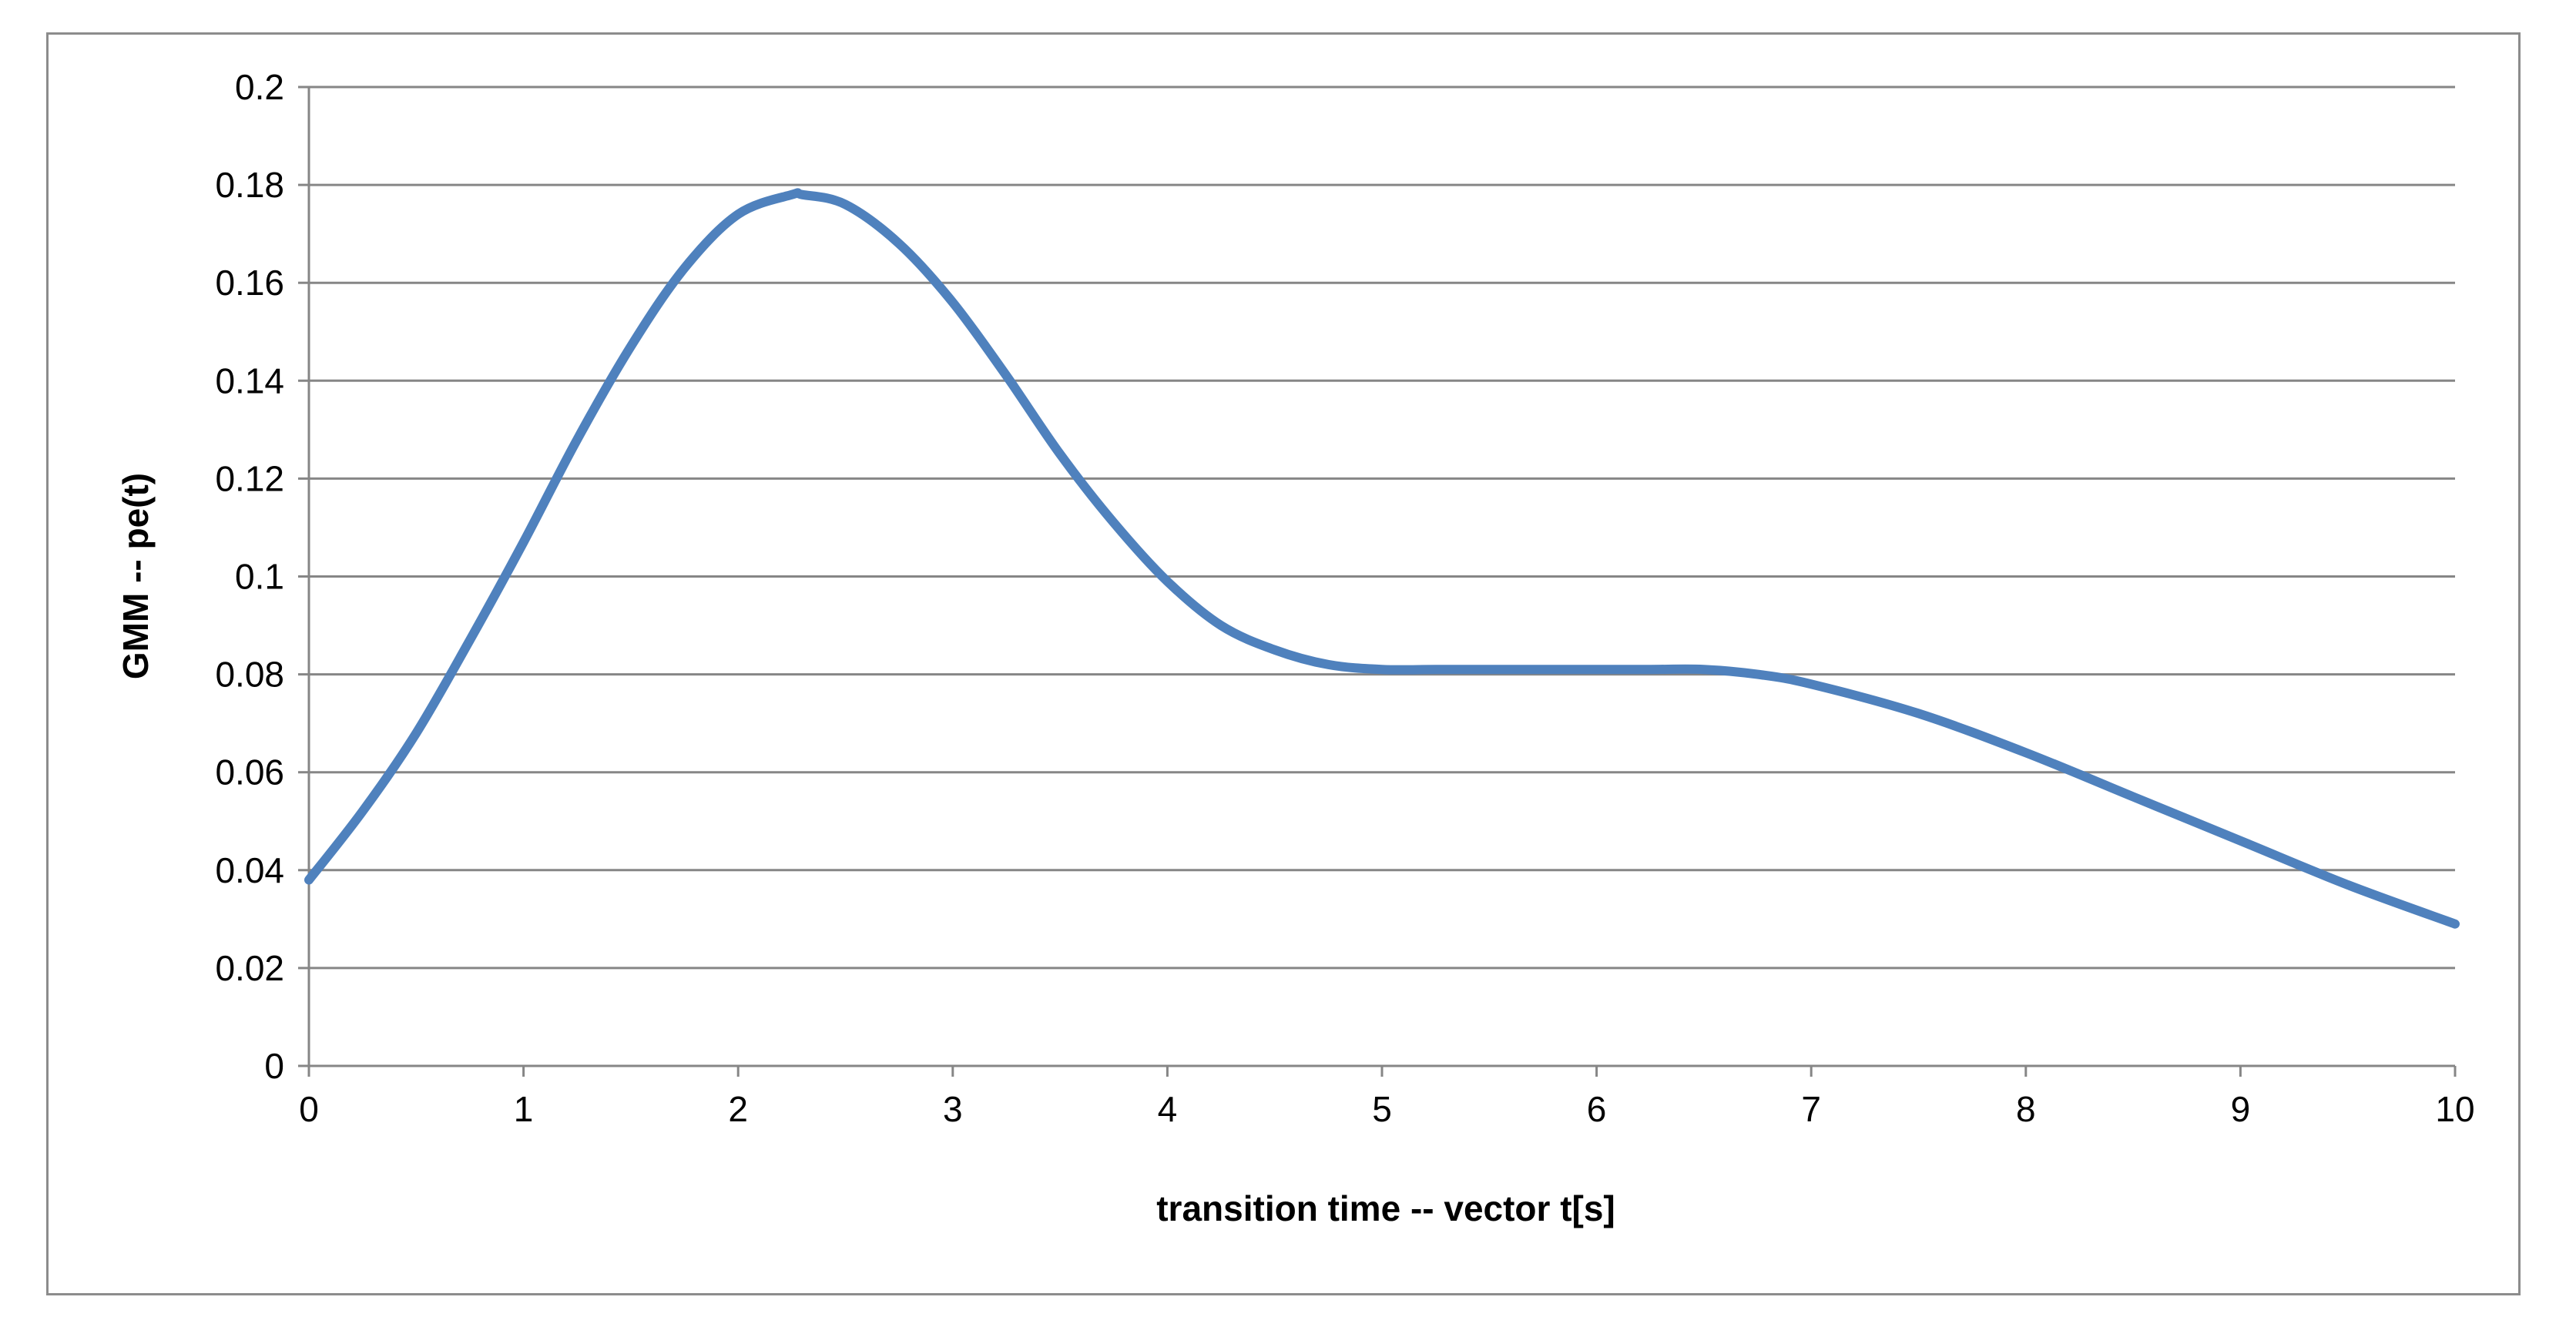 Image resolution: width=2576 pixels, height=1327 pixels. What do you see at coordinates (1382, 1109) in the screenshot?
I see `x-tick-label: 5` at bounding box center [1382, 1109].